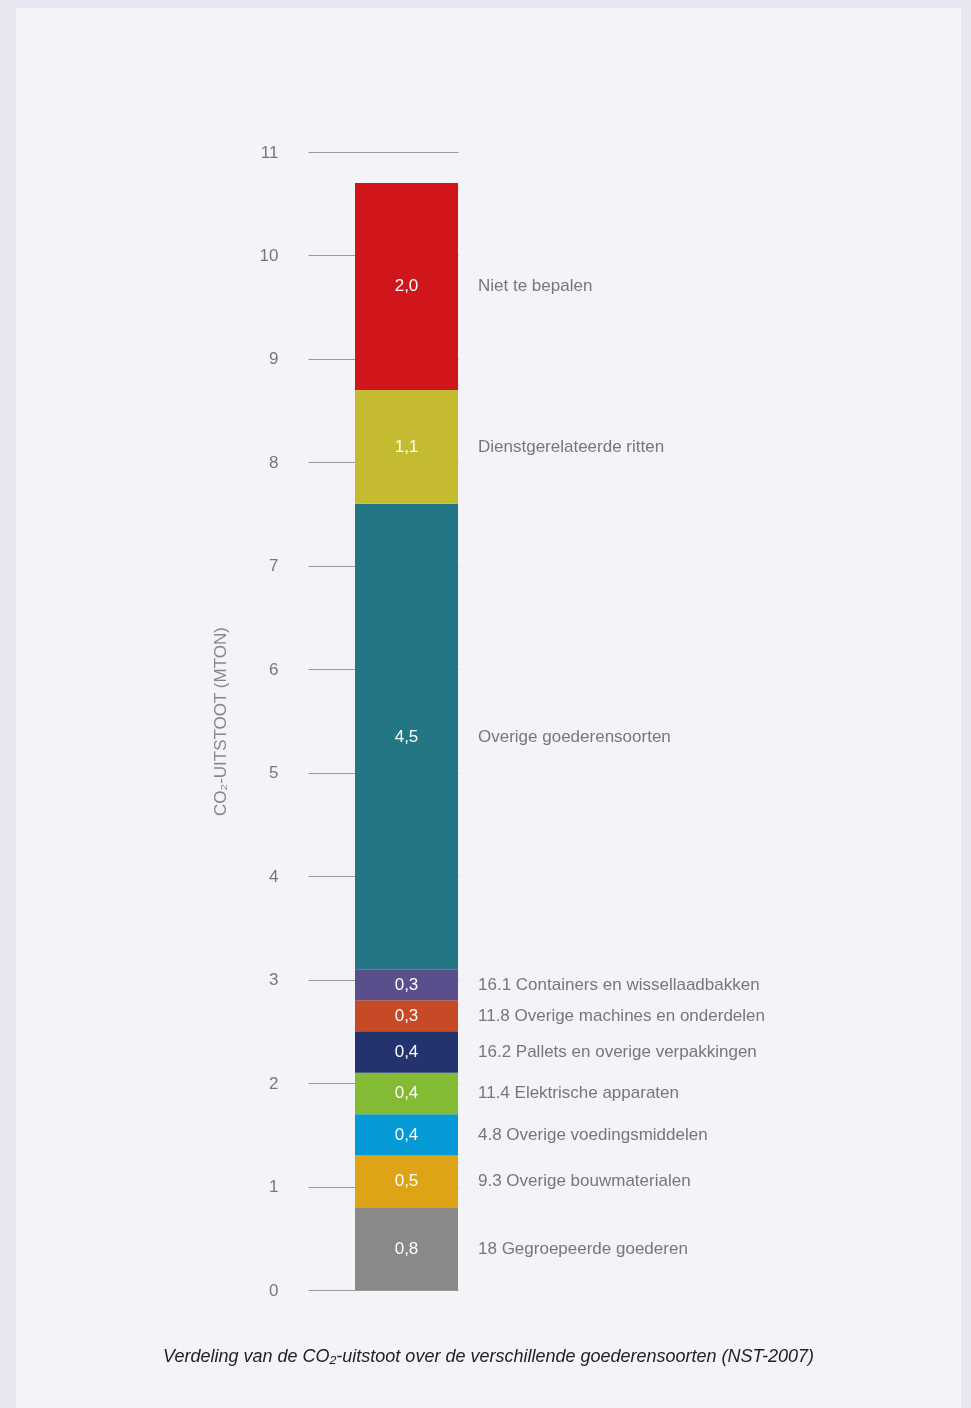 This screenshot has width=971, height=1408. I want to click on data-label: 1,1, so click(406, 446).